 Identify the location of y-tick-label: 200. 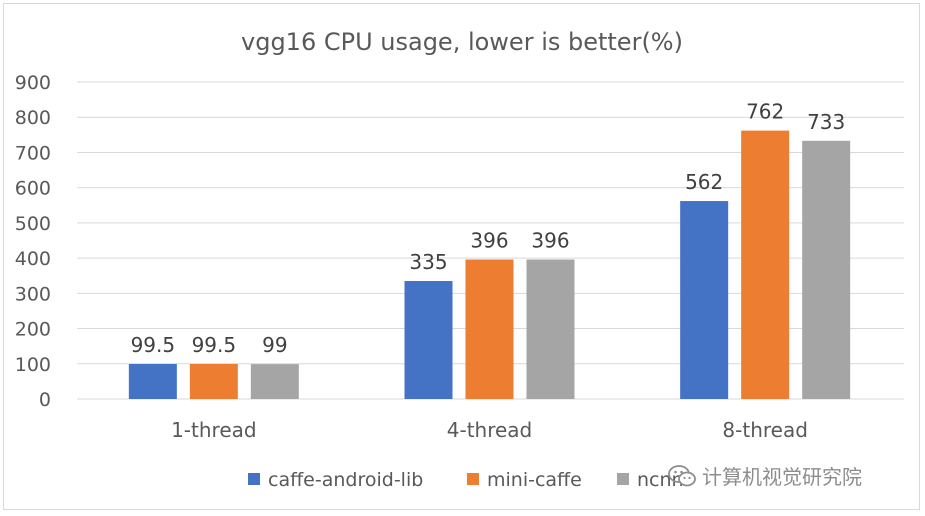
(33, 330).